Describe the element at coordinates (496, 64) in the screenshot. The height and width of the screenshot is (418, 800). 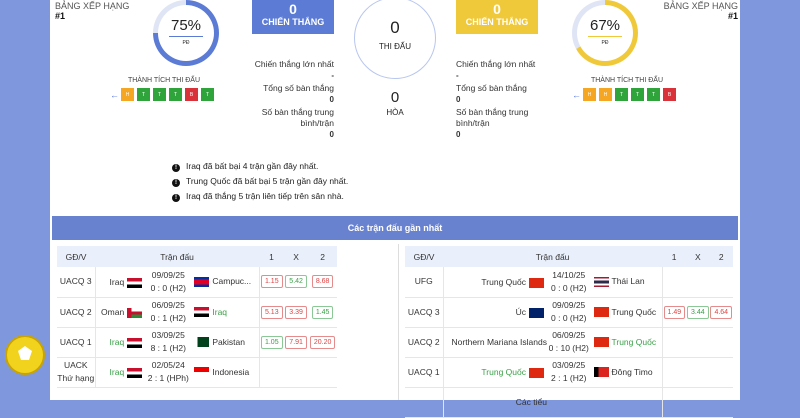
I see `stat-label: Chiến thắng lớn nhất` at that location.